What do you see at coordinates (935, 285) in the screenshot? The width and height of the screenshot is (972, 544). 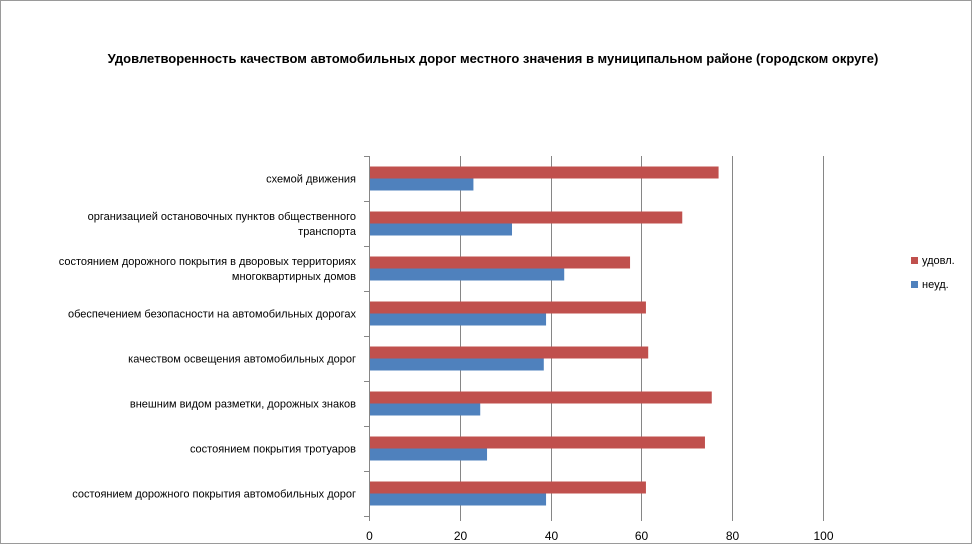 I see `legend-label-neud: неуд.` at bounding box center [935, 285].